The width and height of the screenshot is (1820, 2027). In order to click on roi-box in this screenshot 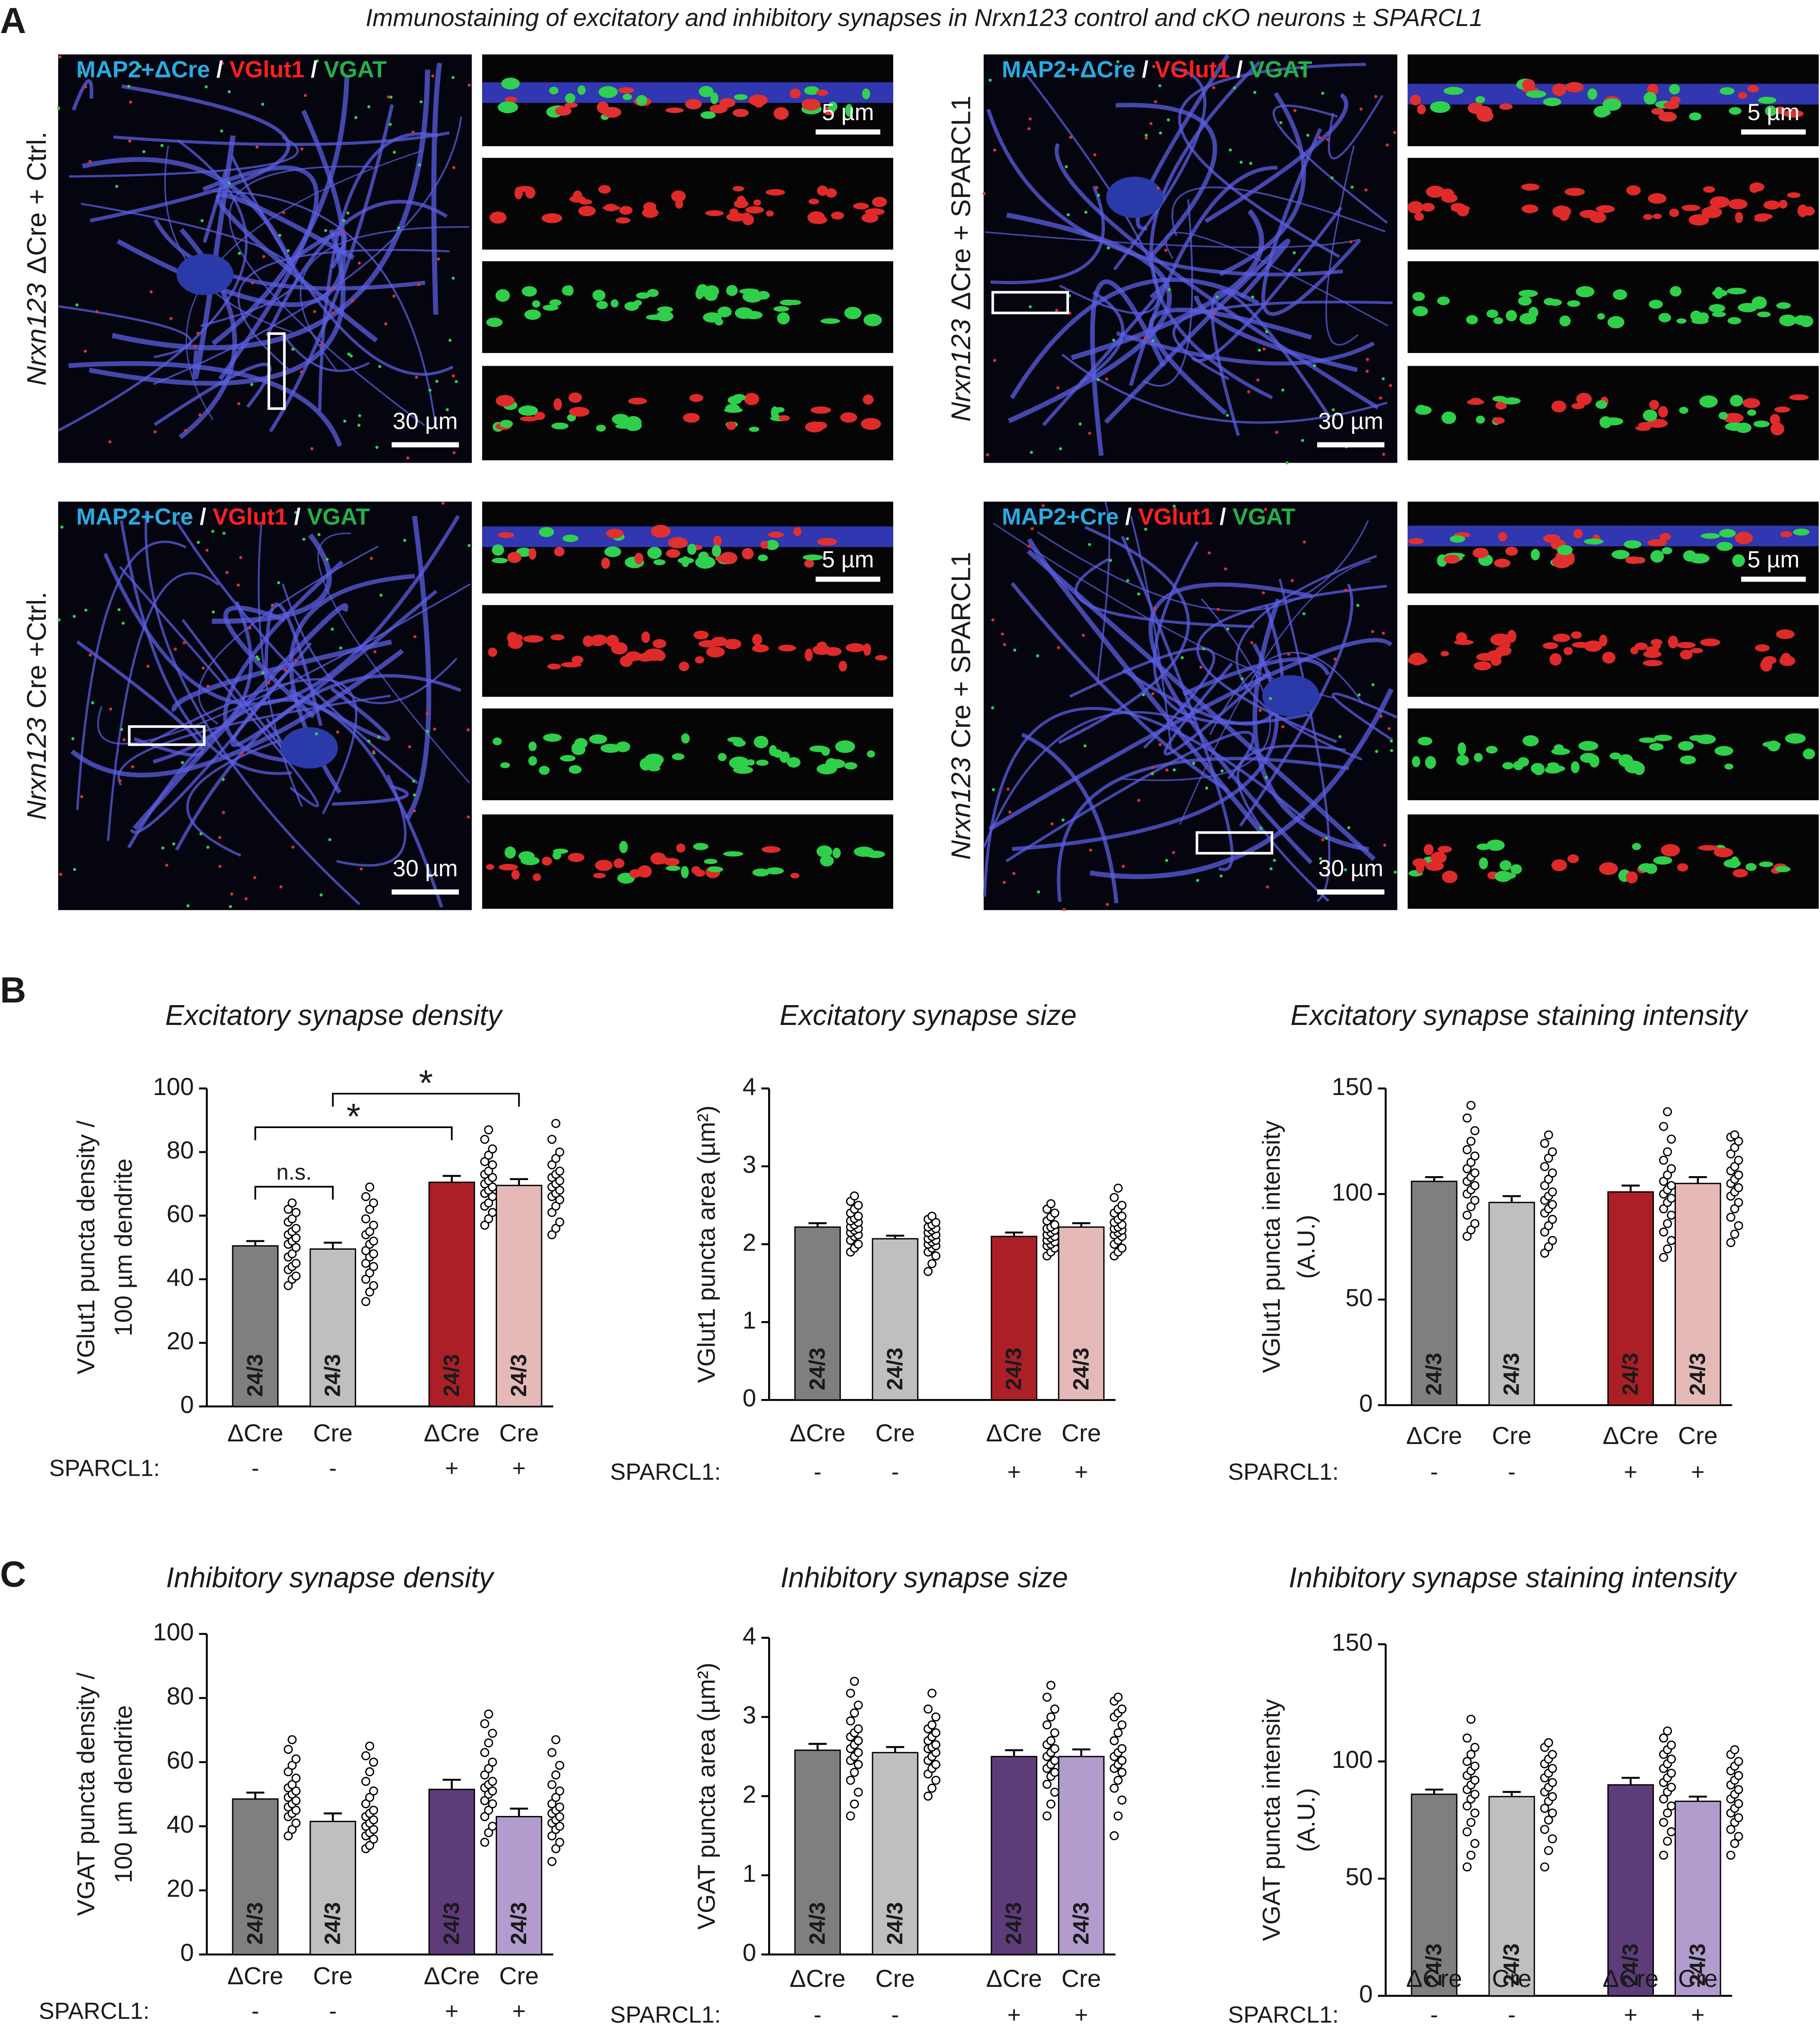, I will do `click(1235, 843)`.